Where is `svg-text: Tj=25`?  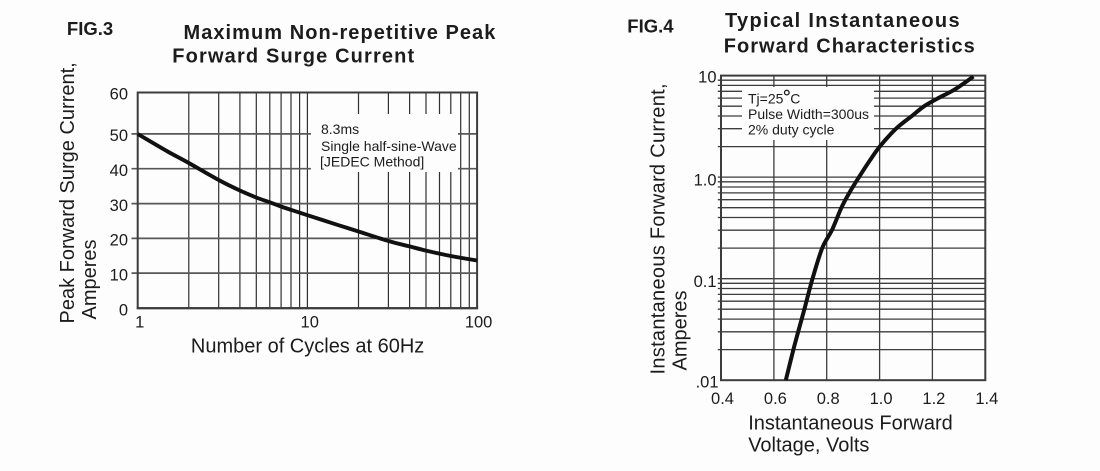 svg-text: Tj=25 is located at coordinates (766, 99).